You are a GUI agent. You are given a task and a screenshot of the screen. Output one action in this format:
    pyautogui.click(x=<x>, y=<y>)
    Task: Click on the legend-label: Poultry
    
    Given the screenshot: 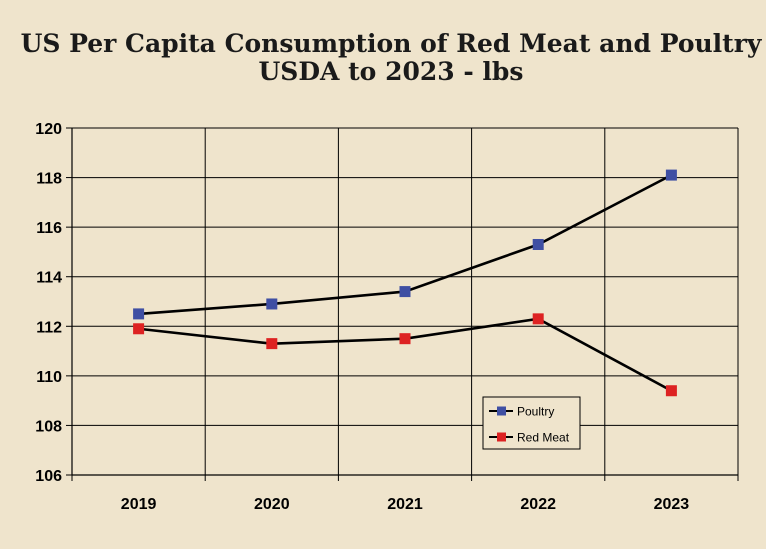 What is the action you would take?
    pyautogui.click(x=535, y=412)
    